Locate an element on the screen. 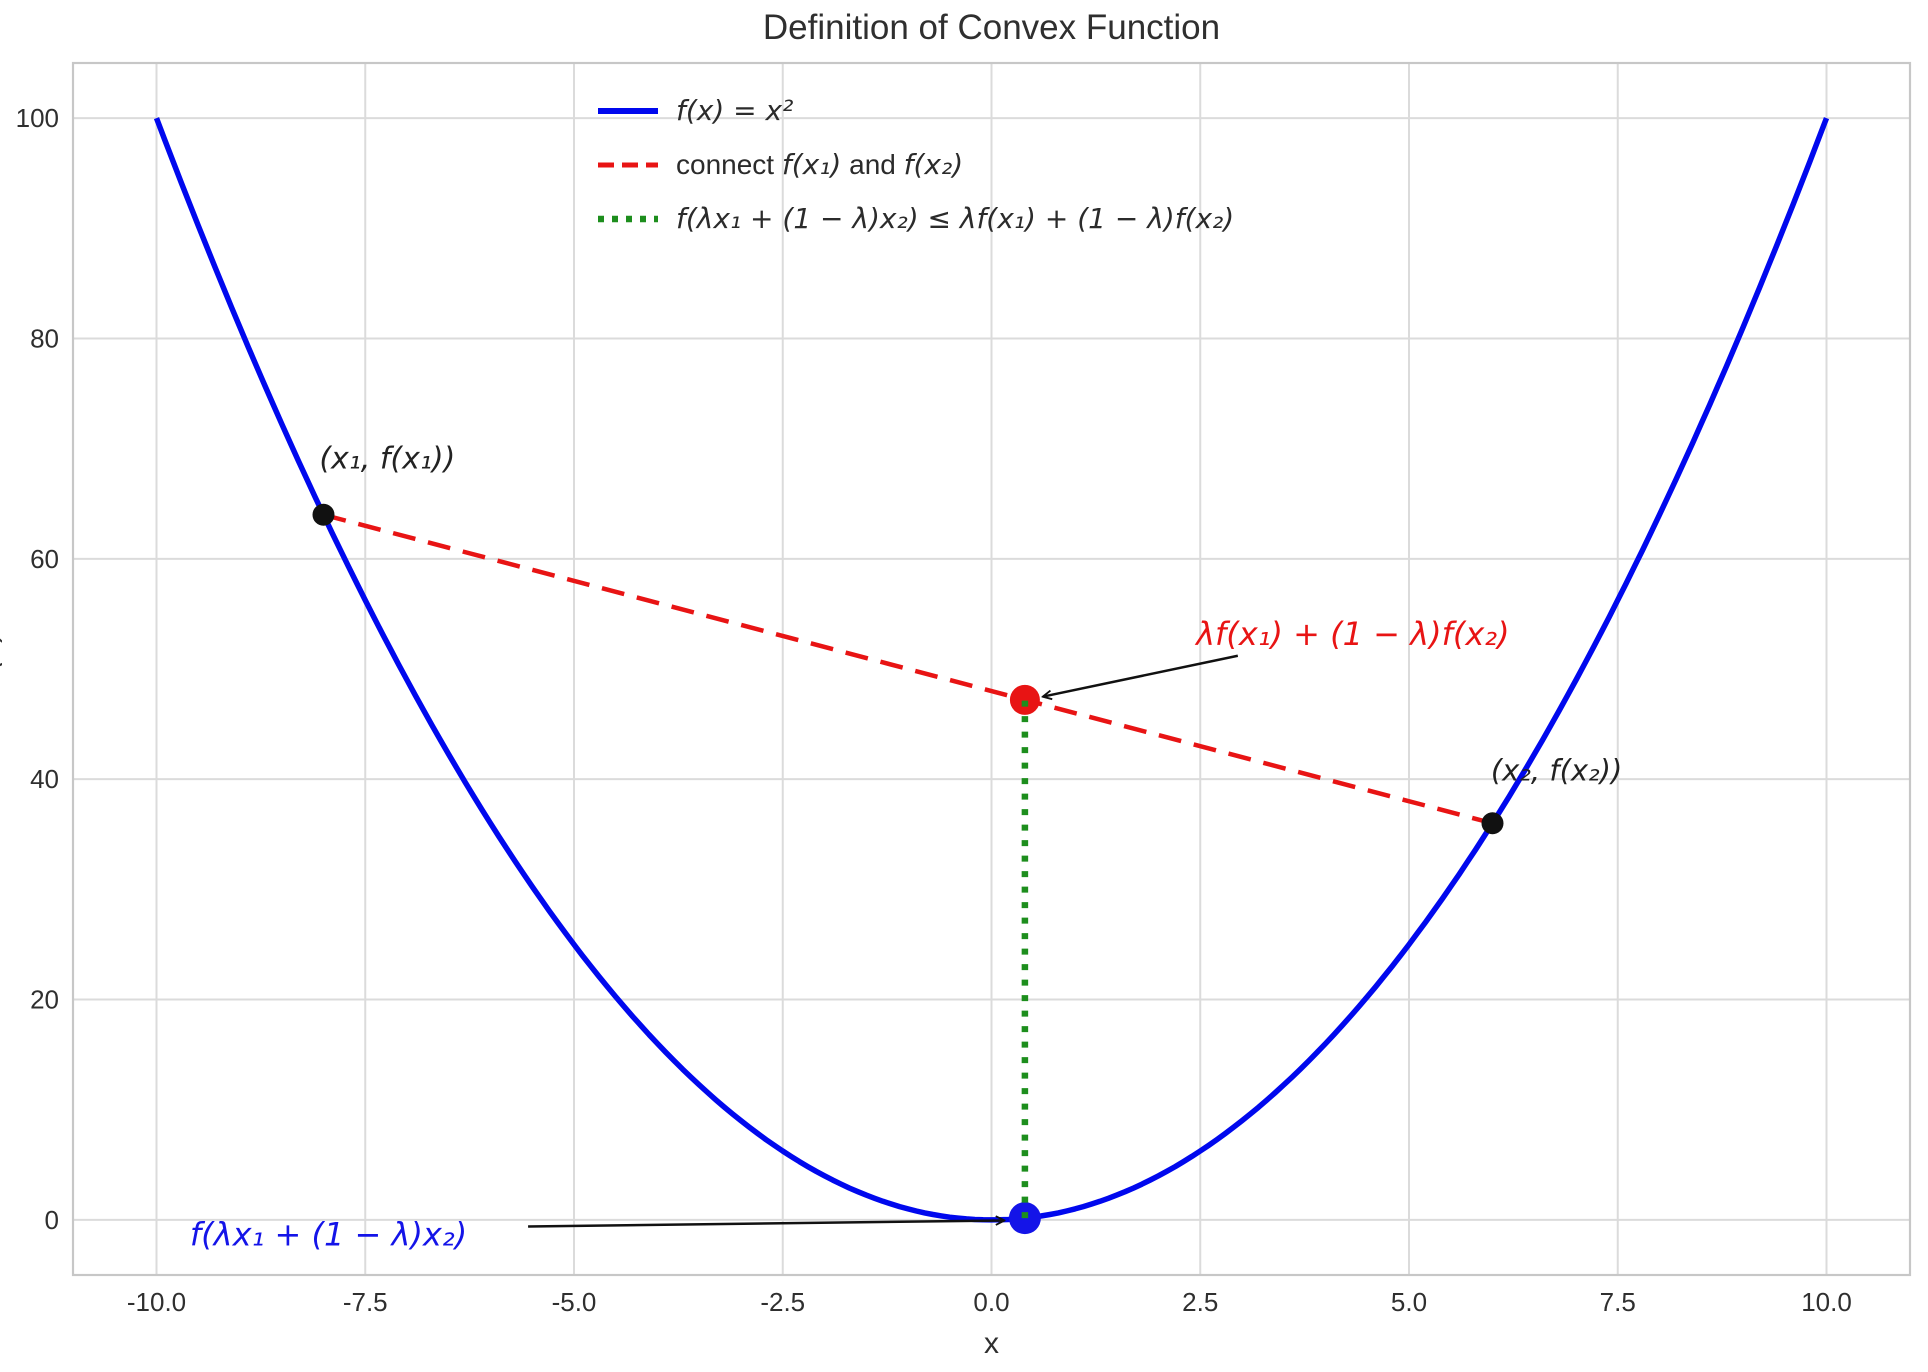 The width and height of the screenshot is (1928, 1372). point-chord-interp is located at coordinates (1024, 699).